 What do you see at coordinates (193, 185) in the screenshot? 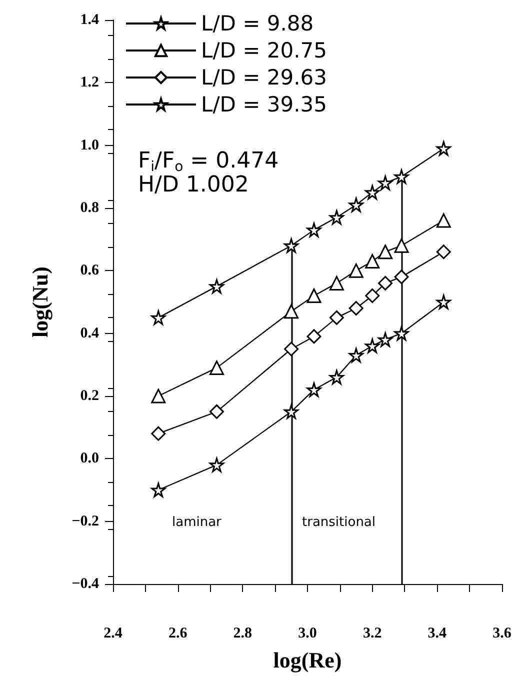
I see `annotation: H/D 1.002` at bounding box center [193, 185].